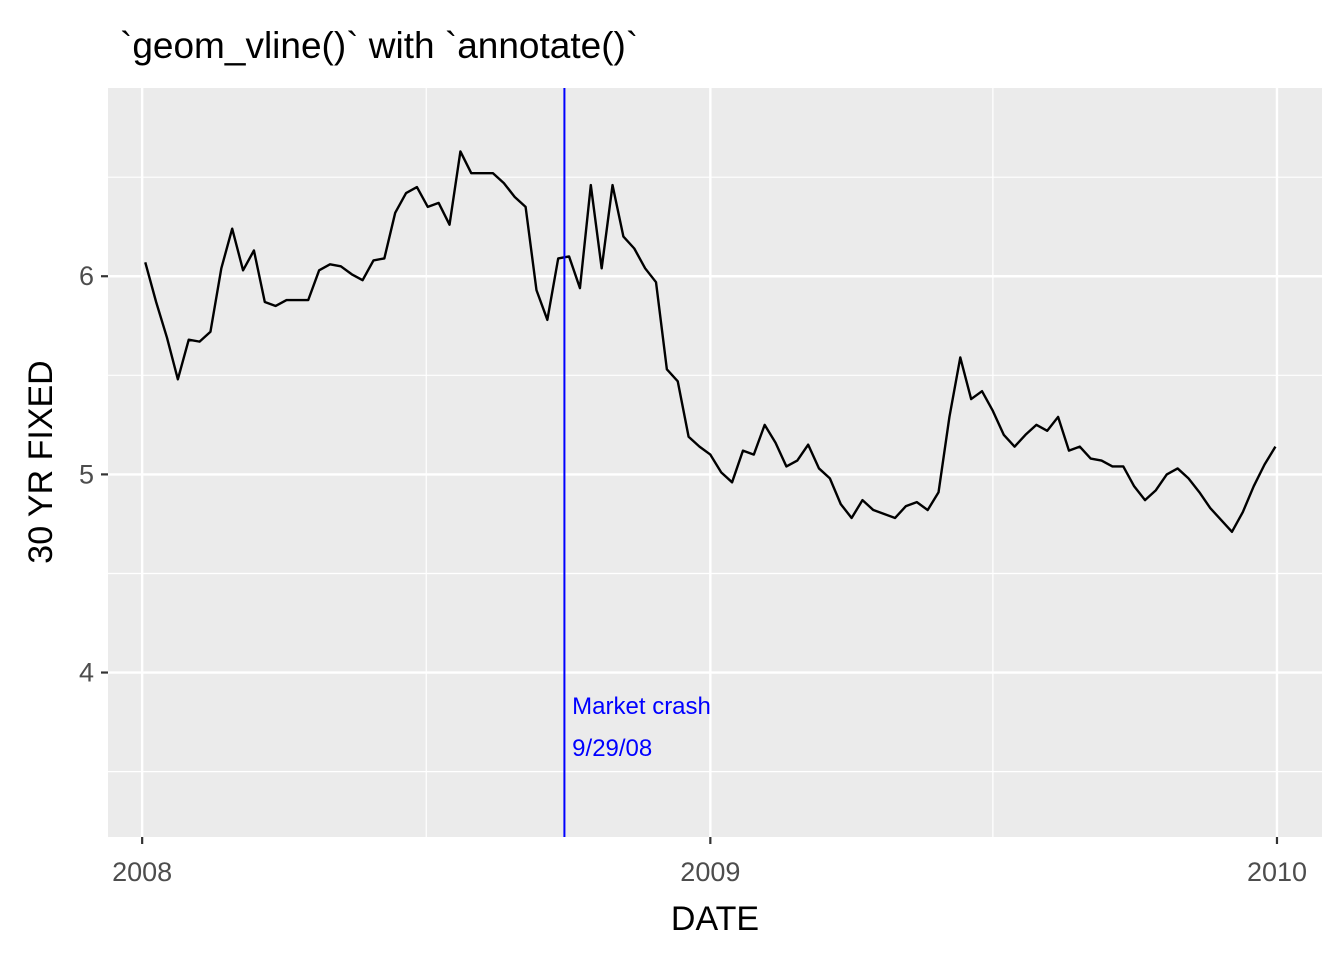 The width and height of the screenshot is (1344, 960). What do you see at coordinates (641, 706) in the screenshot?
I see `annotation-line-1: Market crash` at bounding box center [641, 706].